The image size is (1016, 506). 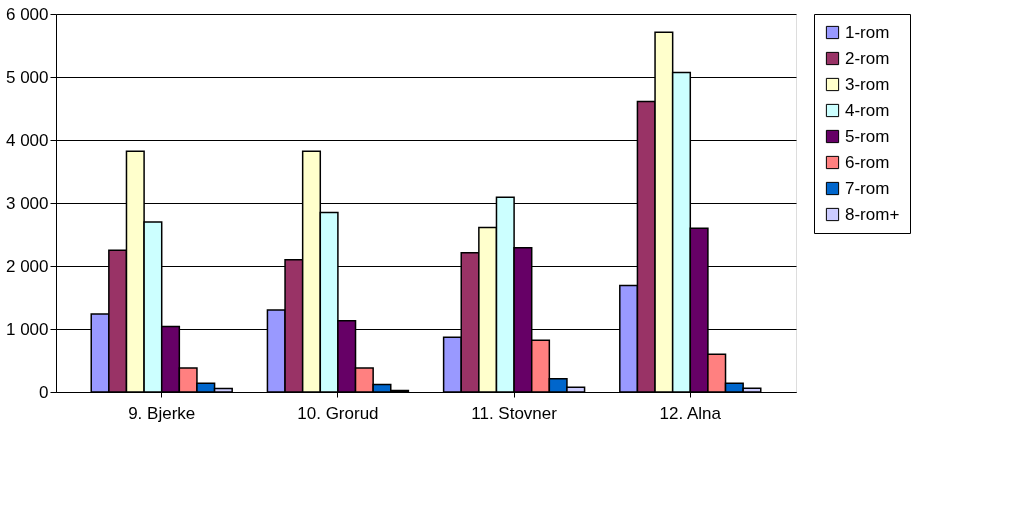 I want to click on y-tick-label: 4 000, so click(x=27, y=140).